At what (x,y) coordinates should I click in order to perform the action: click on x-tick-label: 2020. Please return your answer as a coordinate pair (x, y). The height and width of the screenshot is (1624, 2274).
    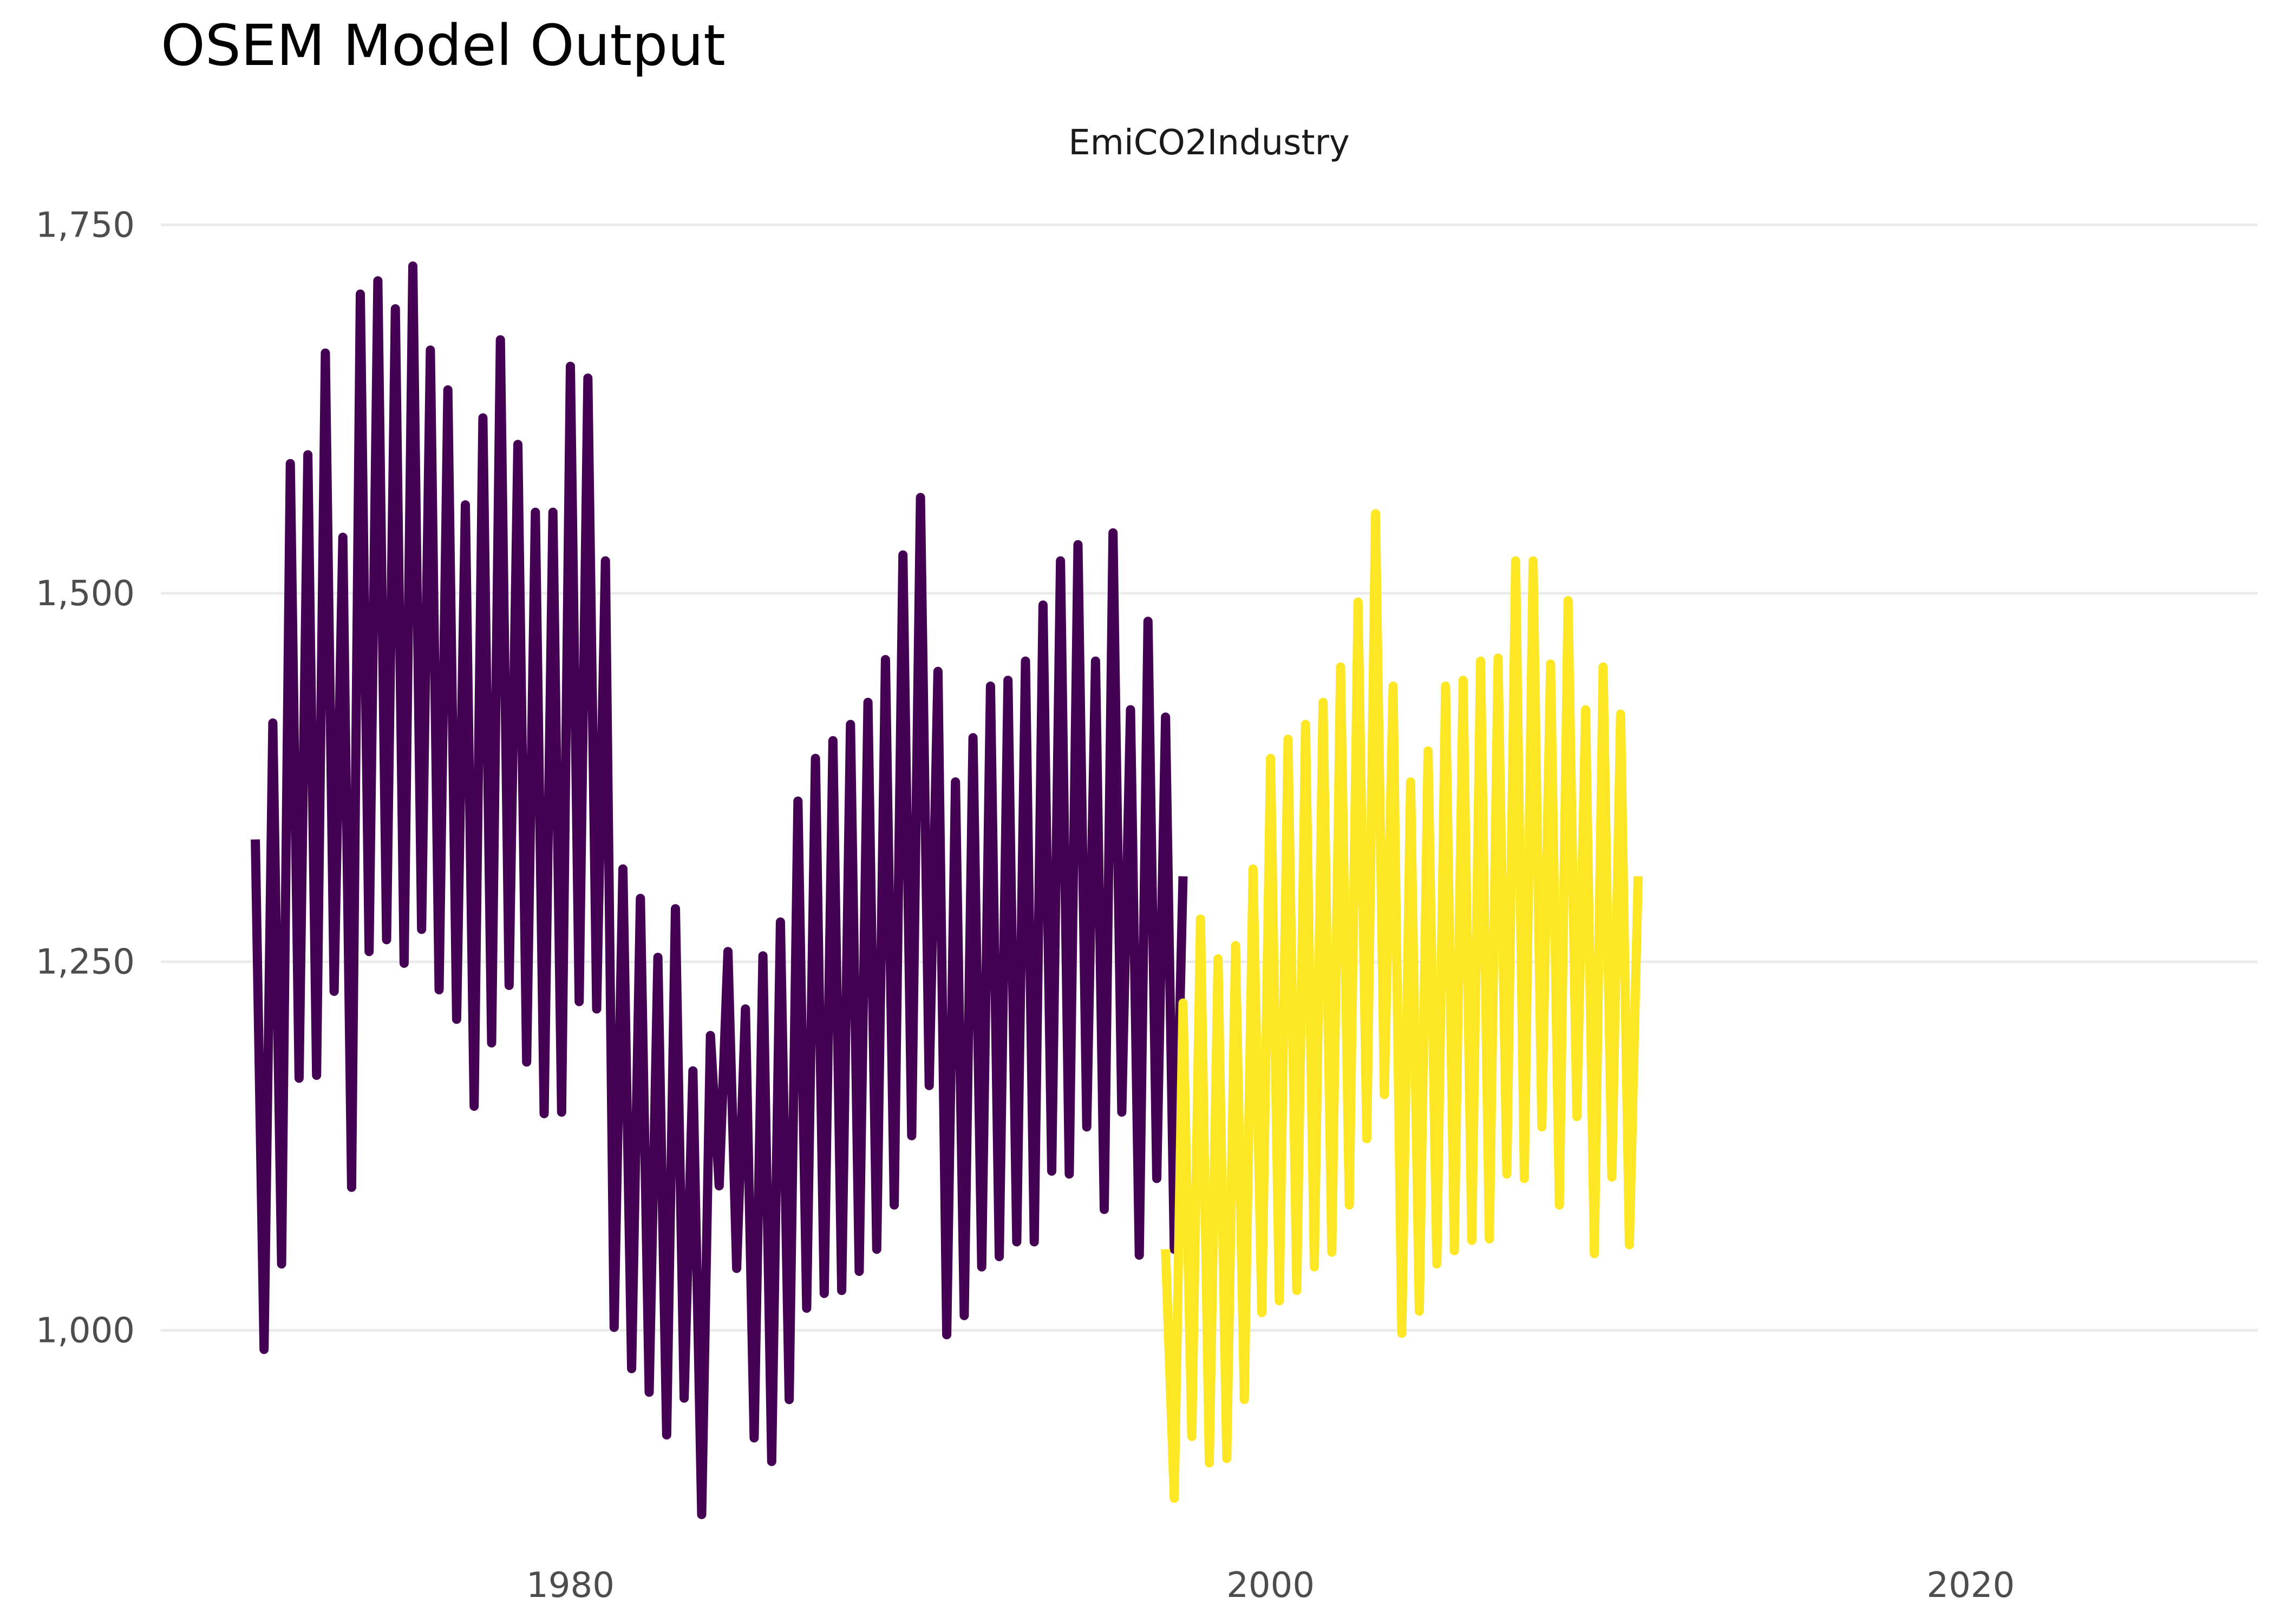
    Looking at the image, I should click on (1971, 1586).